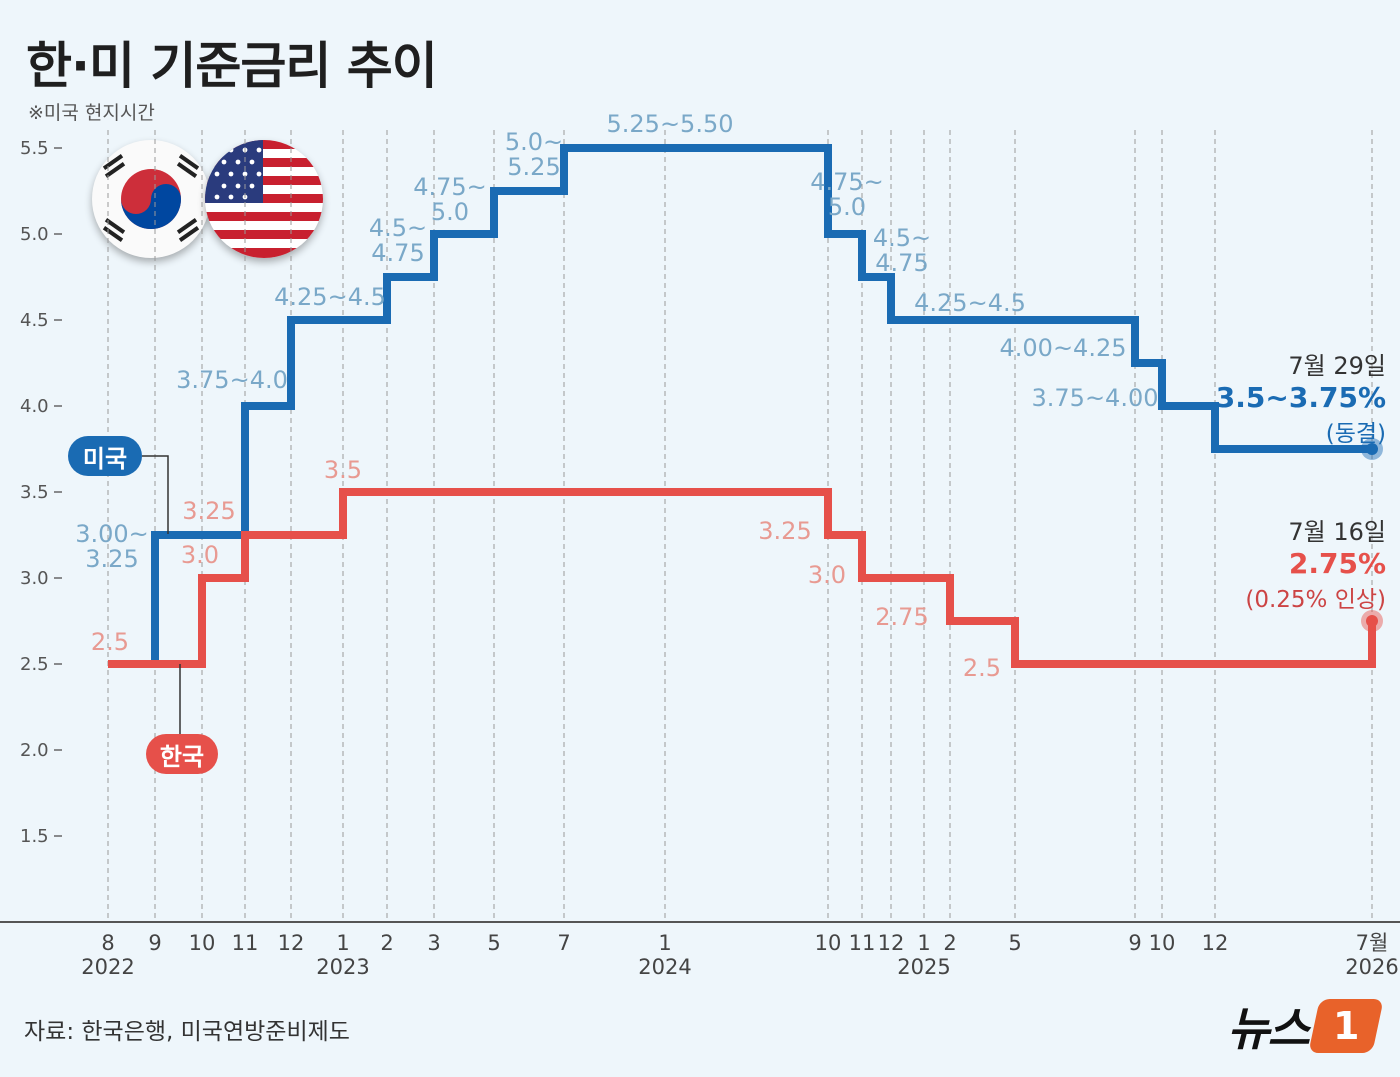  I want to click on legend-us-leader, so click(155, 494).